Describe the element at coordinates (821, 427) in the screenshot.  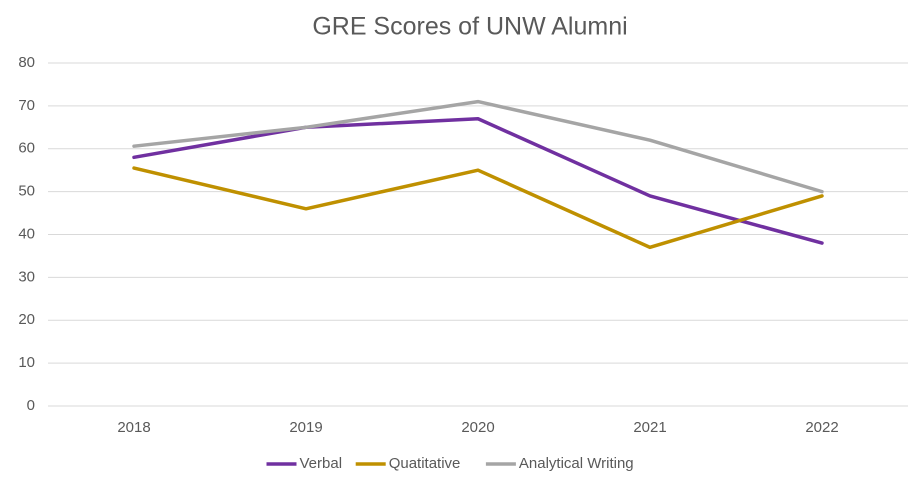
I see `x-tick-label: 2022` at that location.